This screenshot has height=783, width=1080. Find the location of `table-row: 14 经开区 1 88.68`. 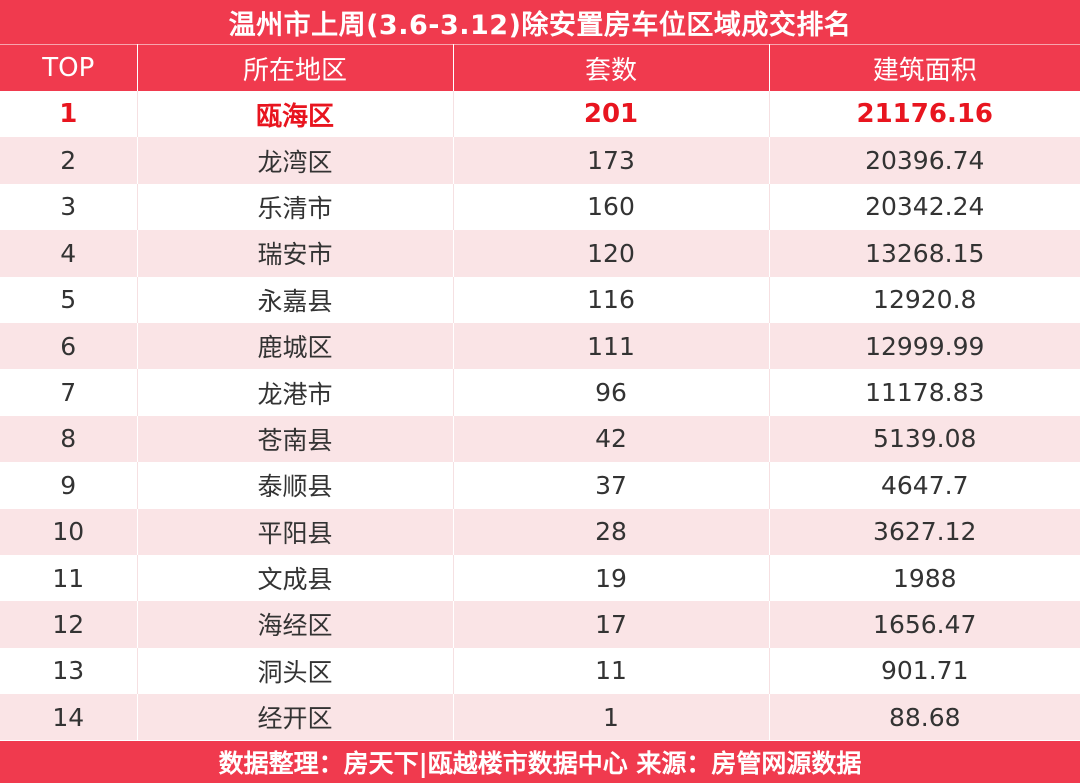

table-row: 14 经开区 1 88.68 is located at coordinates (540, 717).